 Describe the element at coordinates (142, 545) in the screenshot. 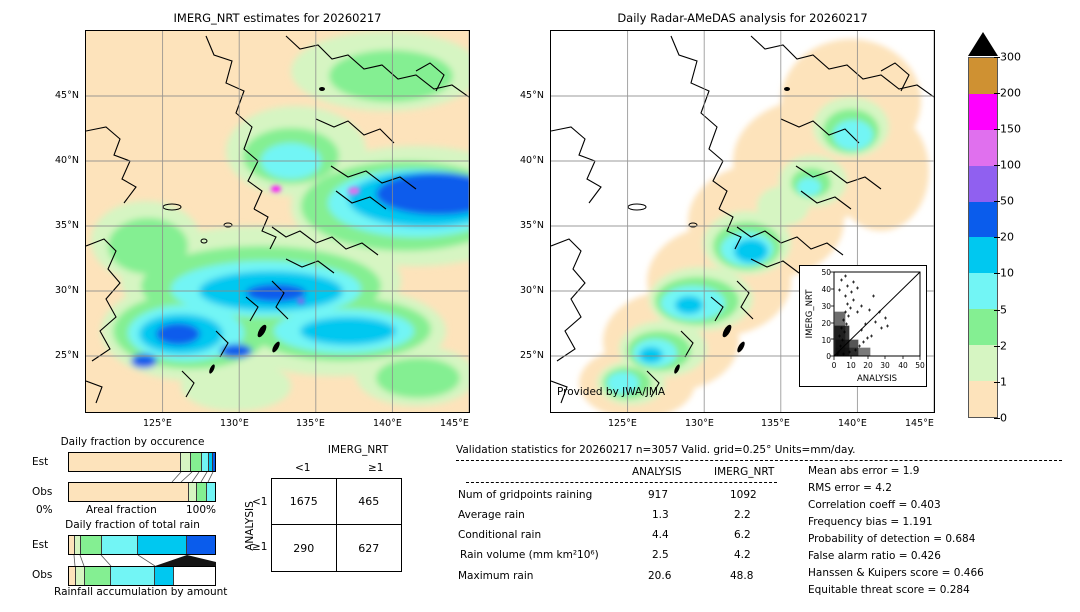

I see `amount-bar-est` at that location.